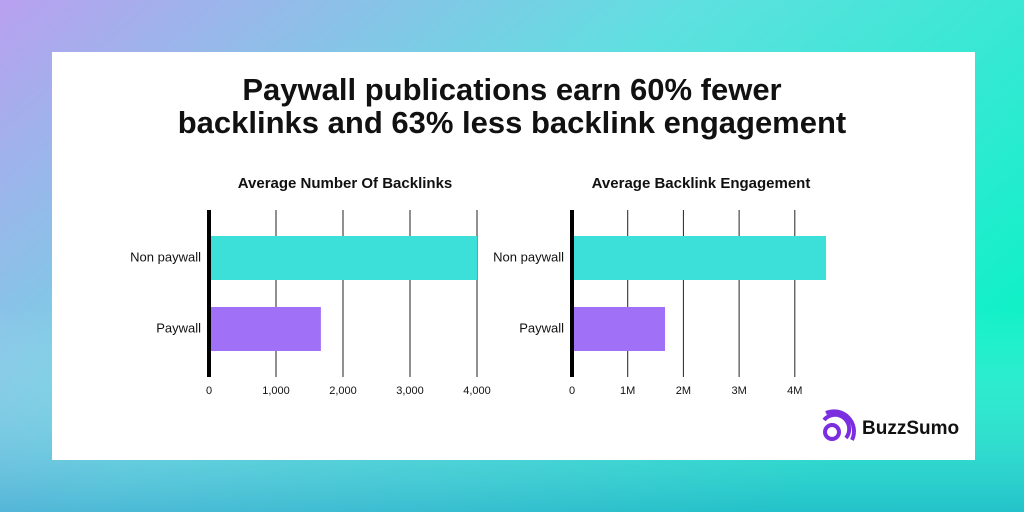  Describe the element at coordinates (345, 183) in the screenshot. I see `chart-title: Average Number Of Backlinks` at that location.